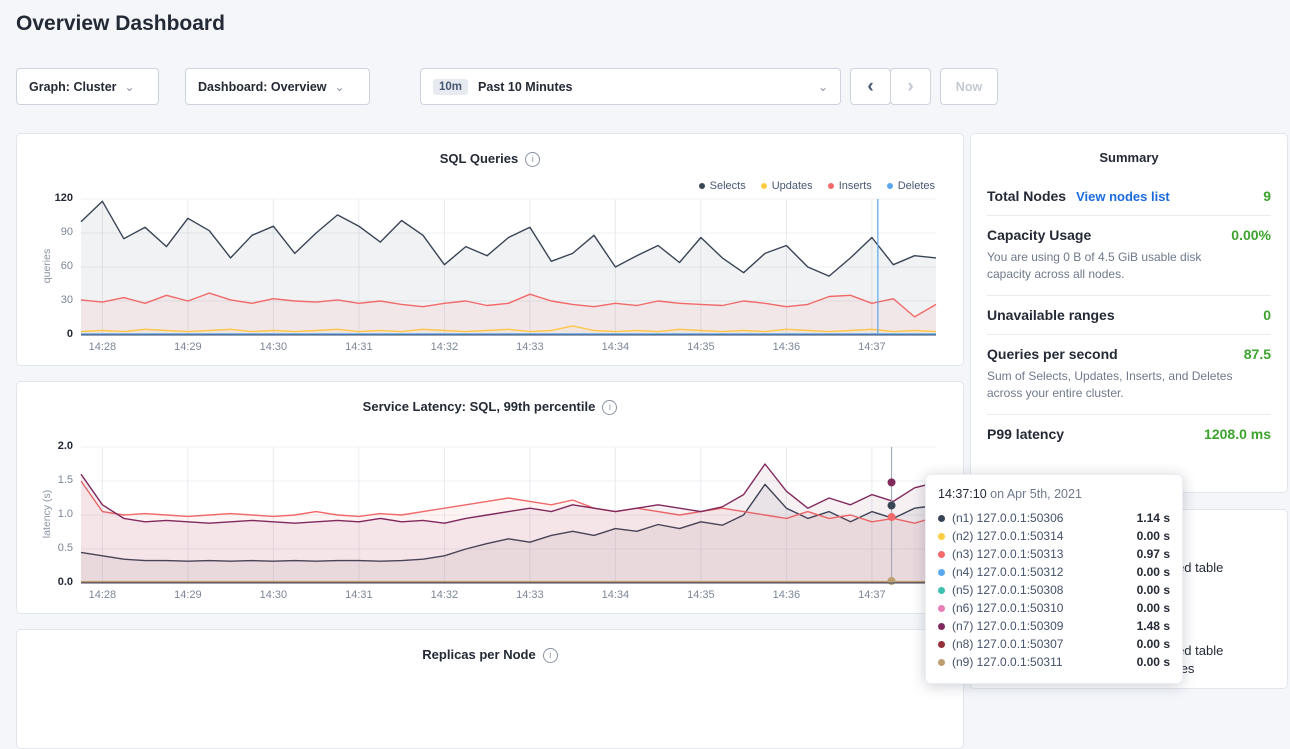 The height and width of the screenshot is (749, 1290). What do you see at coordinates (816, 186) in the screenshot?
I see `chart-legend: Selects Updates Inserts Deletes` at bounding box center [816, 186].